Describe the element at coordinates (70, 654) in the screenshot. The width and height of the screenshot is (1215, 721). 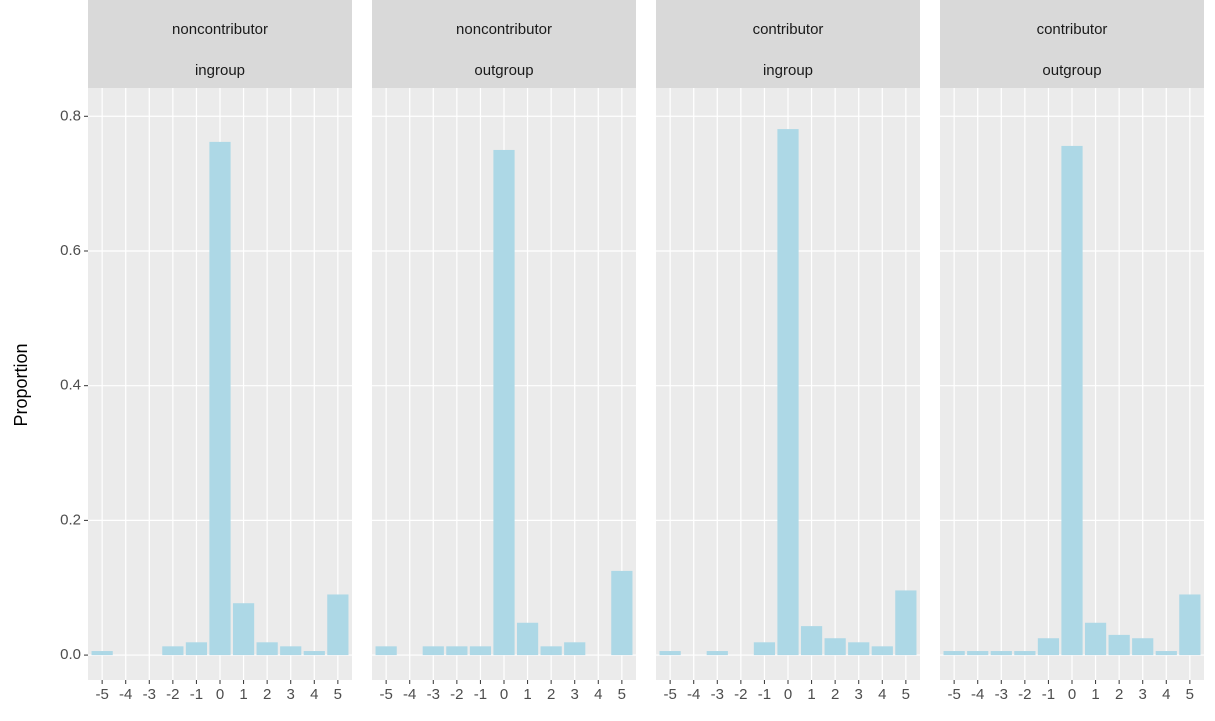
I see `y-tick-label: 0.0` at that location.